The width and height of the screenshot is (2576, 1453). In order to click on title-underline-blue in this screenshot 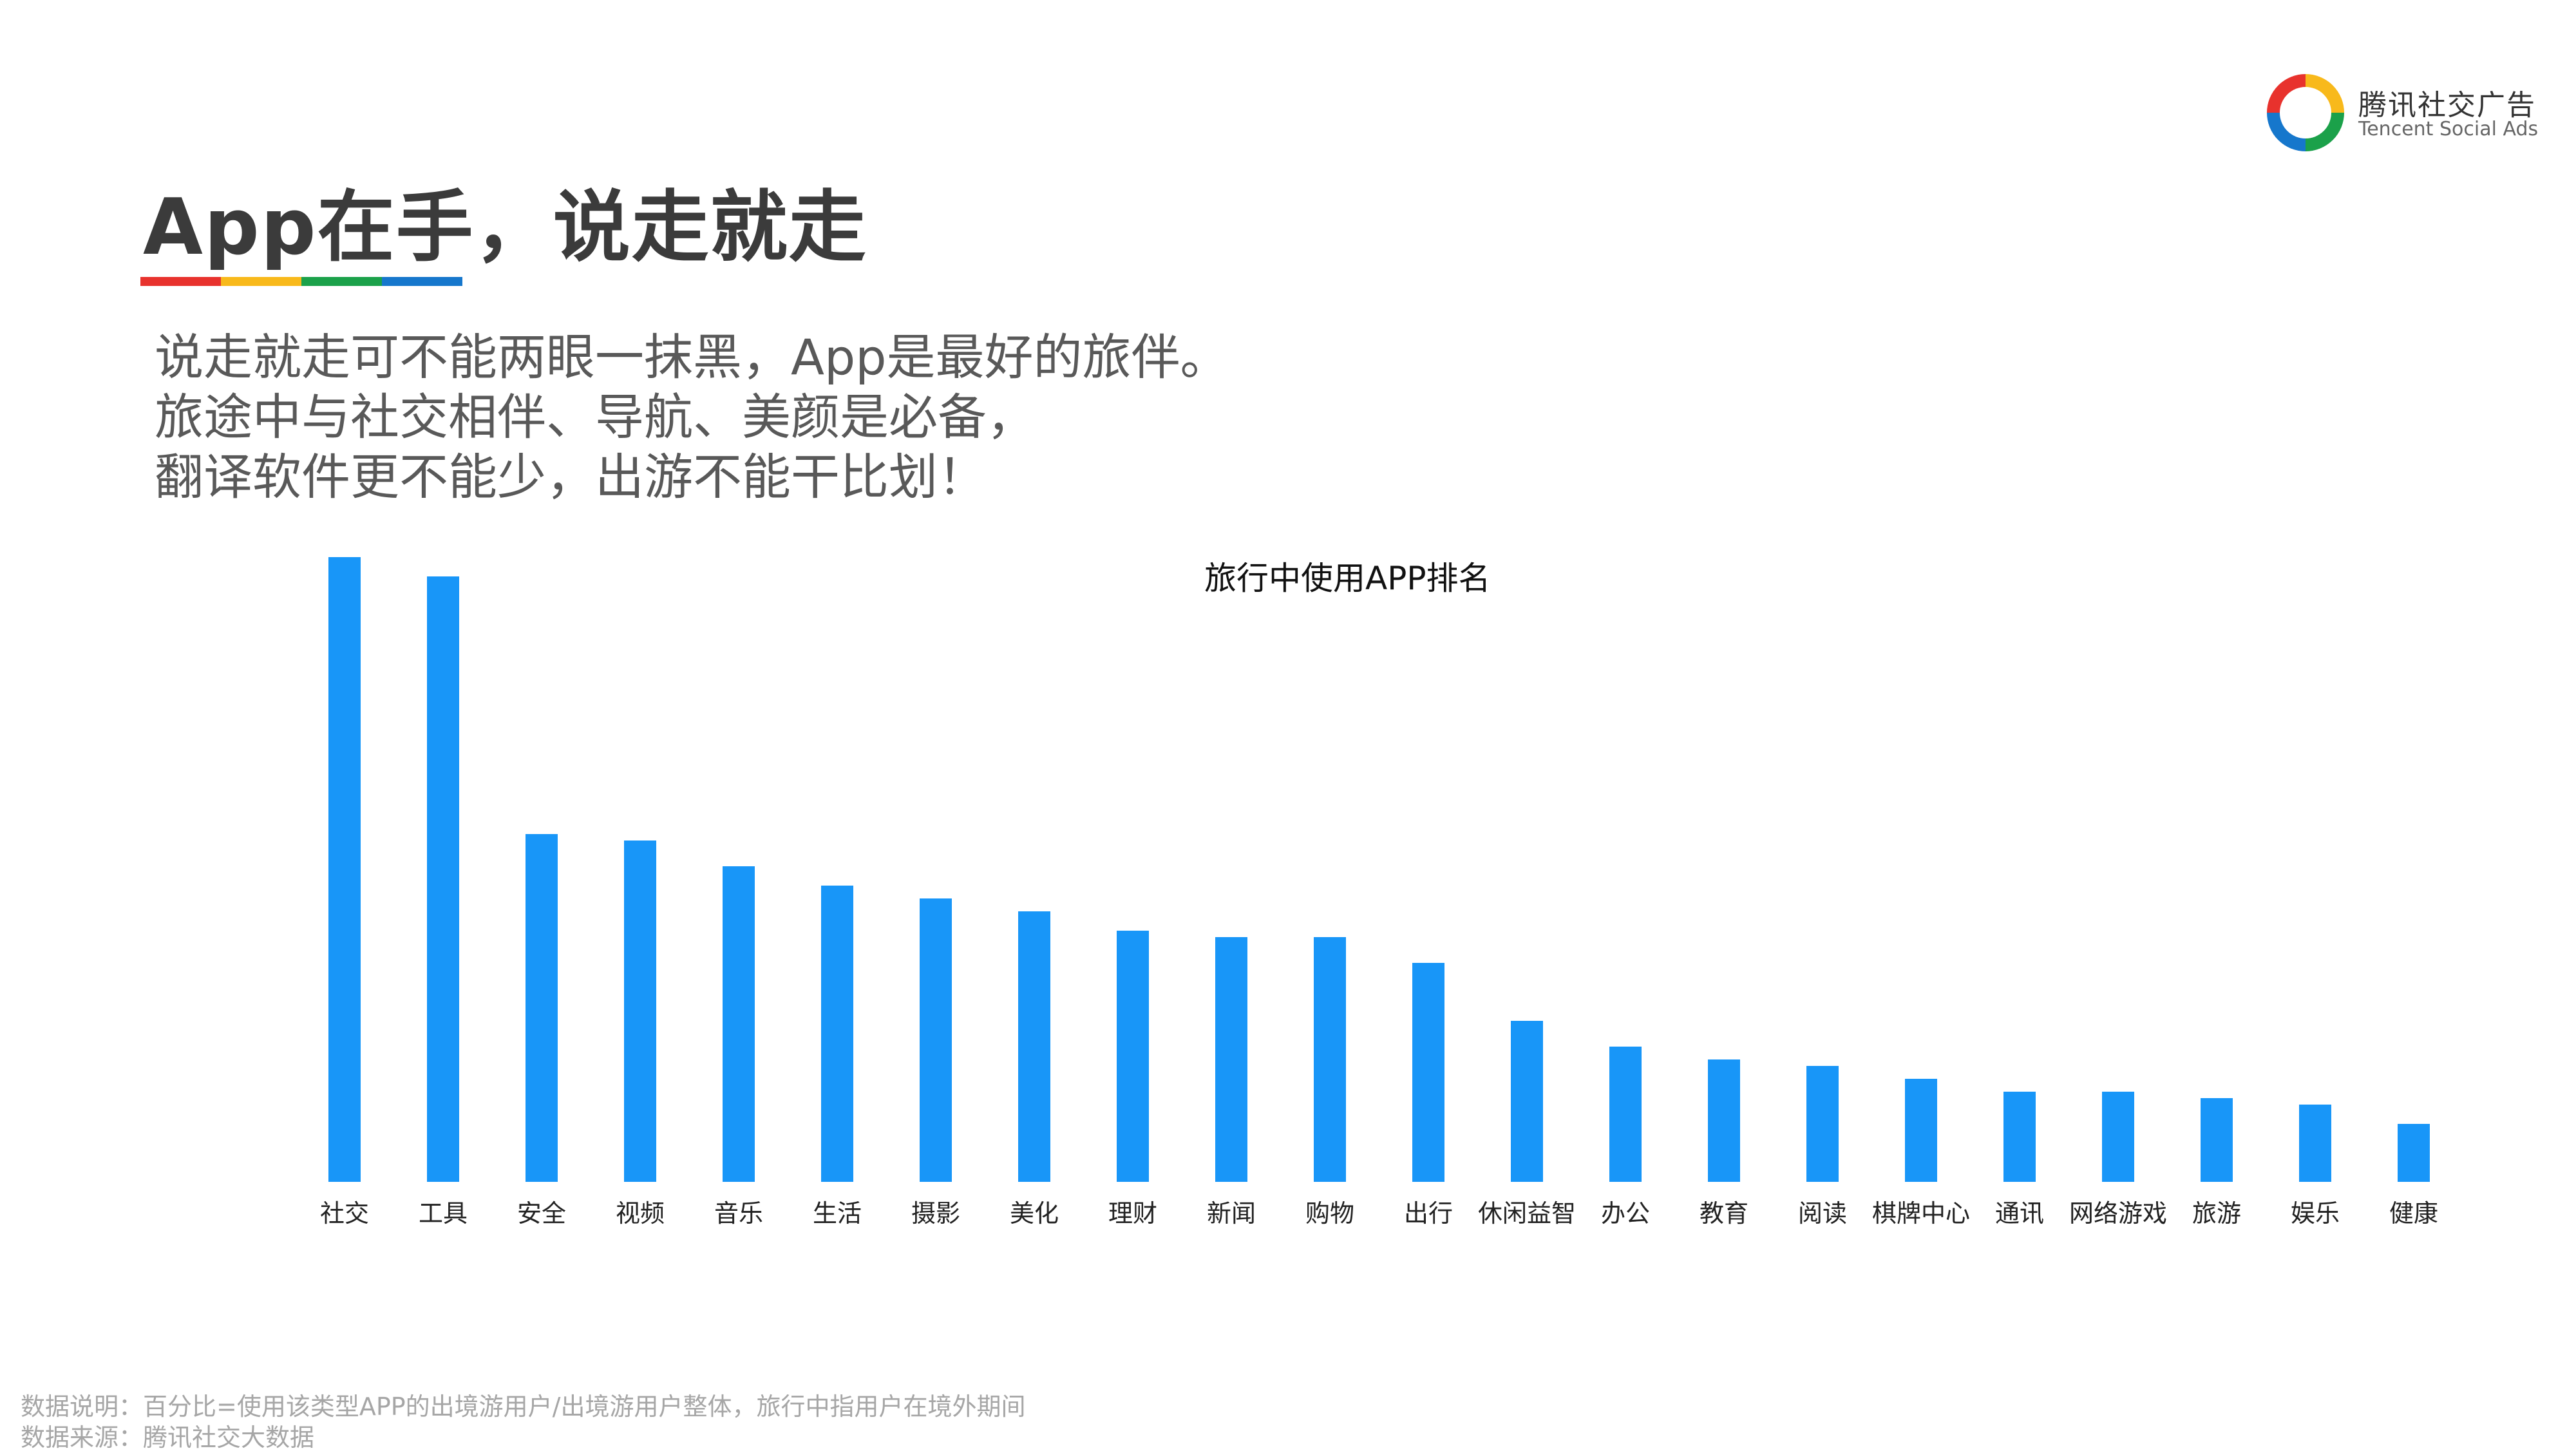, I will do `click(422, 281)`.